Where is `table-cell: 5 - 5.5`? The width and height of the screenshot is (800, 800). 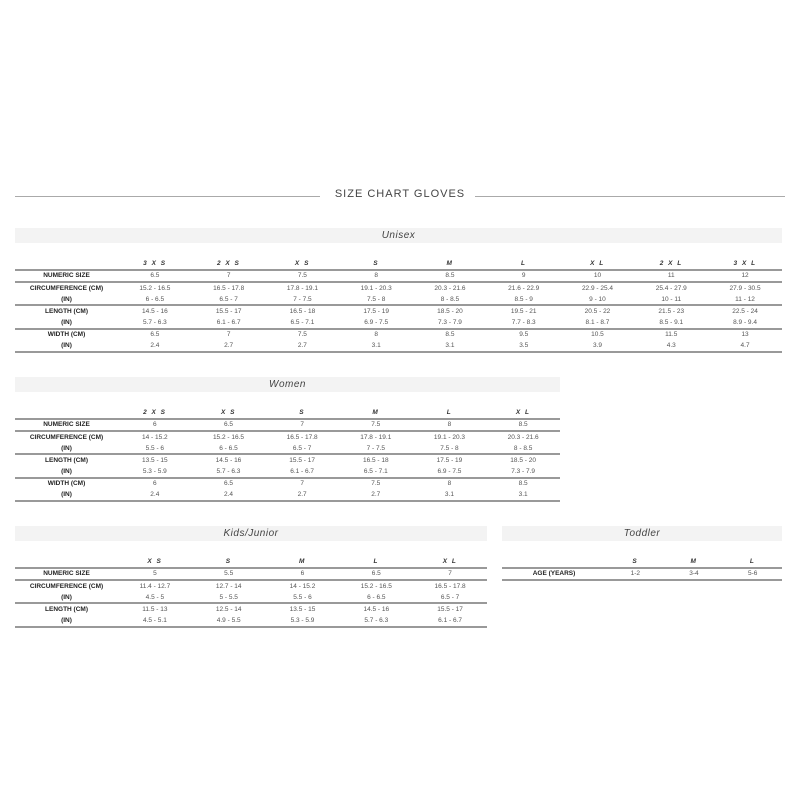 table-cell: 5 - 5.5 is located at coordinates (228, 597).